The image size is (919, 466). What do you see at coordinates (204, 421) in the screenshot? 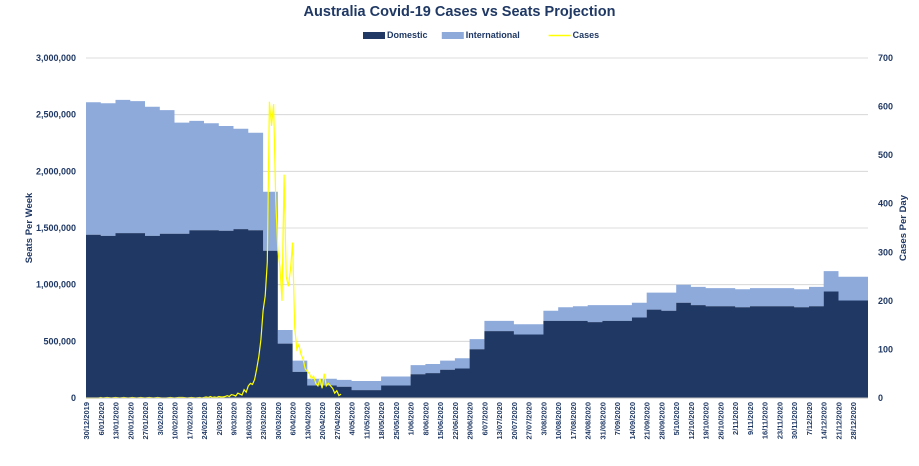
I see `x-tick-label: 24/02/2020` at bounding box center [204, 421].